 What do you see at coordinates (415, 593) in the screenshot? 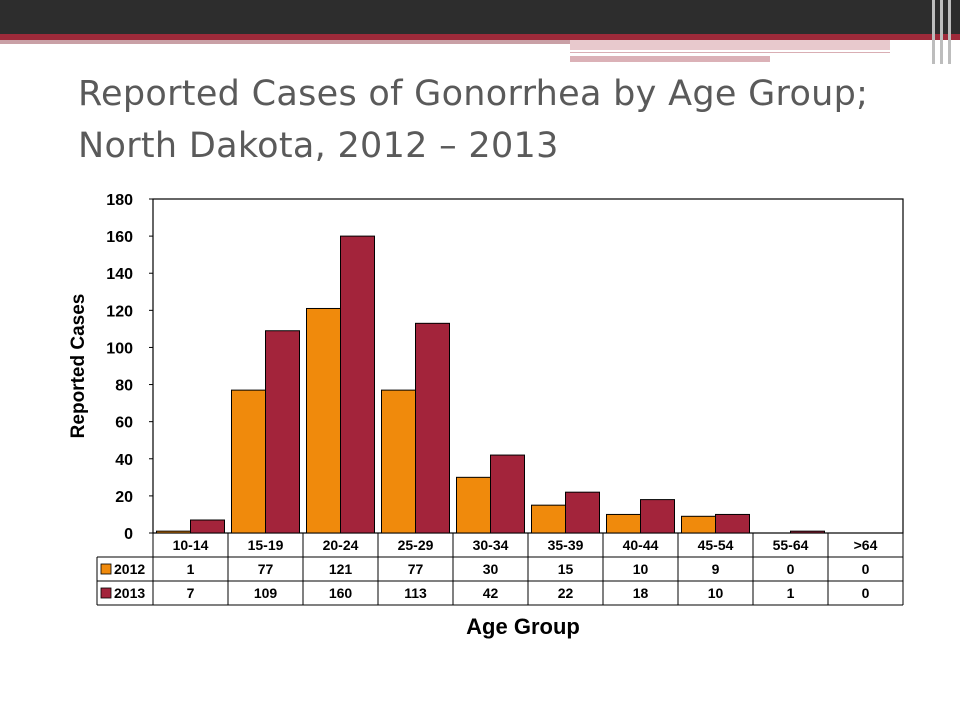
I see `data-value-2013: 113` at bounding box center [415, 593].